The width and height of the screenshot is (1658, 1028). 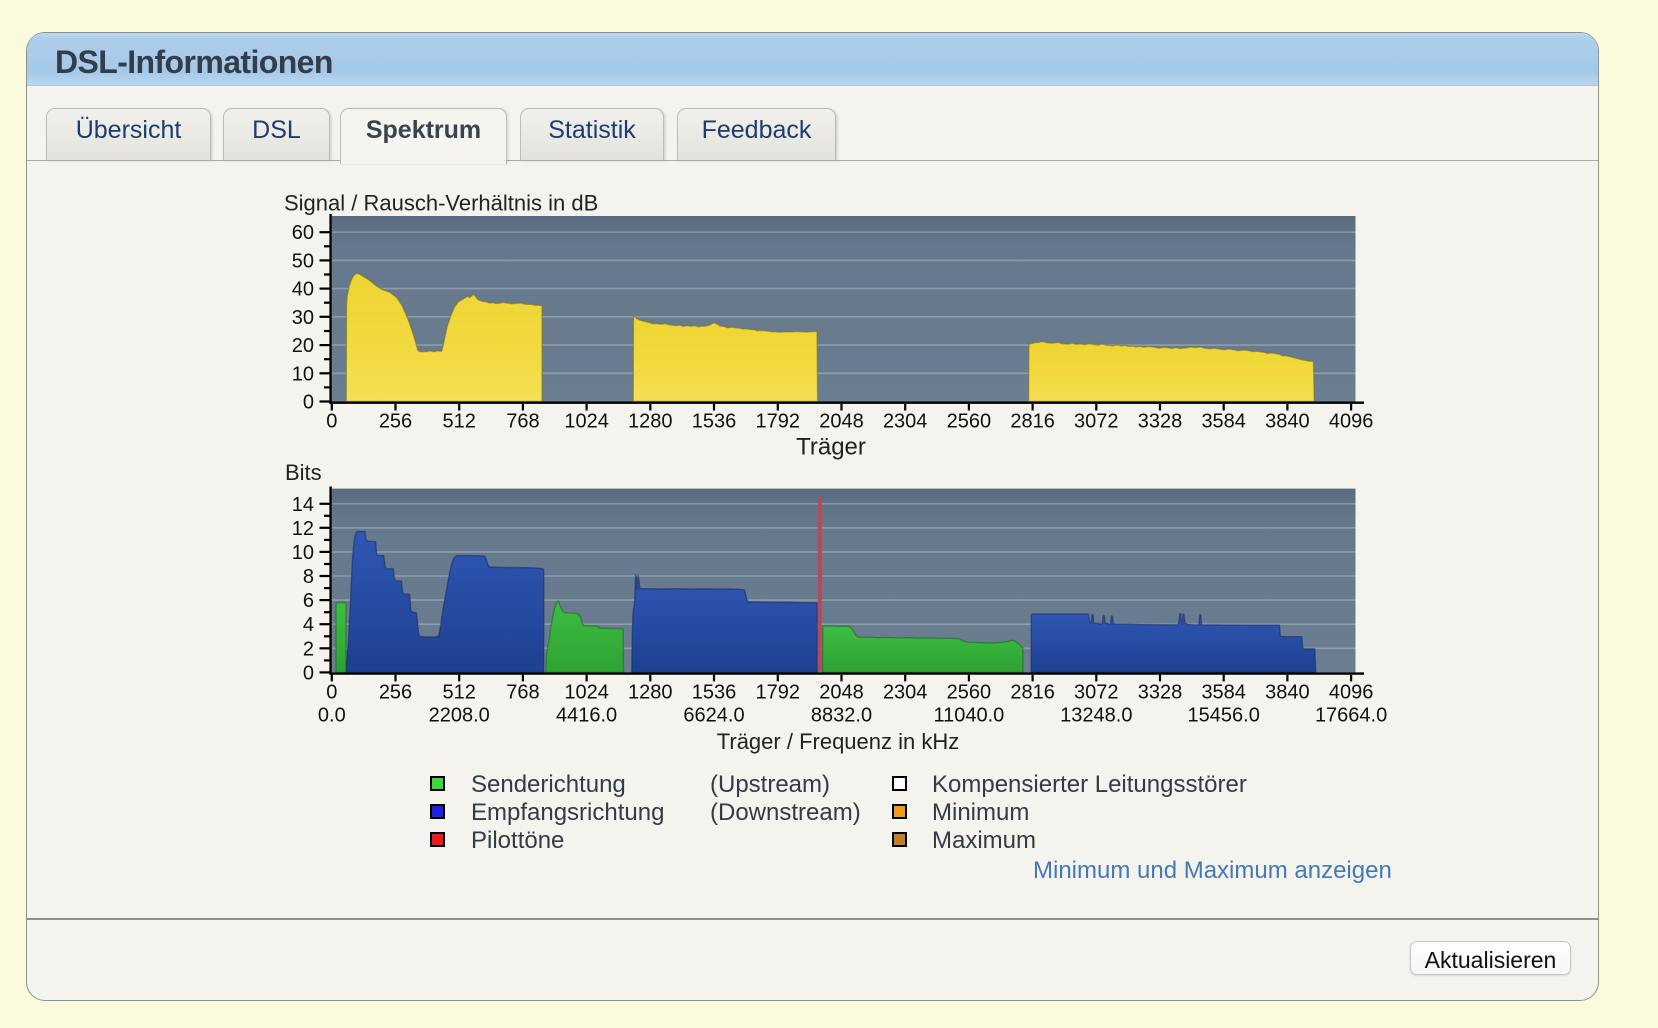 What do you see at coordinates (968, 716) in the screenshot?
I see `svg-text: 11040.0` at bounding box center [968, 716].